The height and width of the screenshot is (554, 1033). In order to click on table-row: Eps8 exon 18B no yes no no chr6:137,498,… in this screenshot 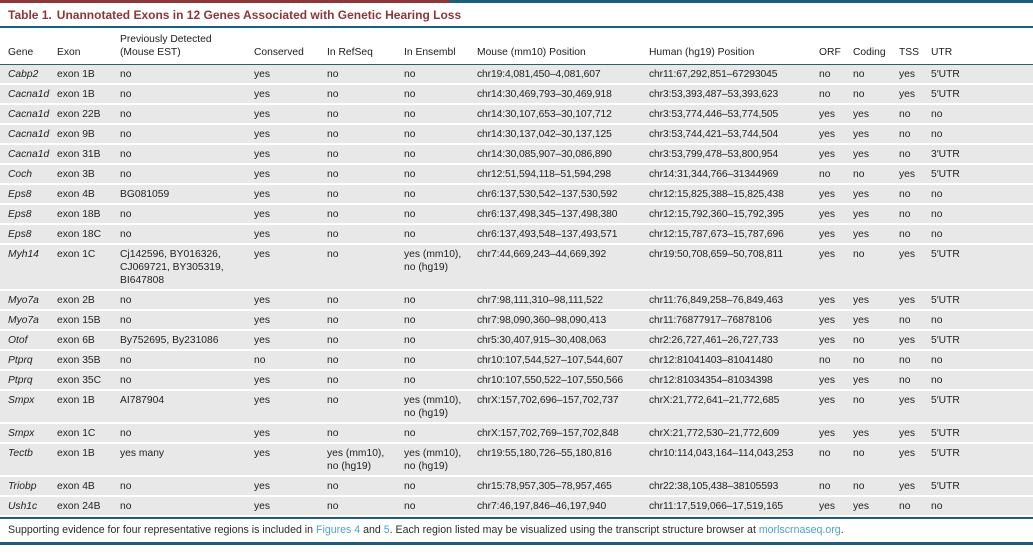, I will do `click(516, 214)`.